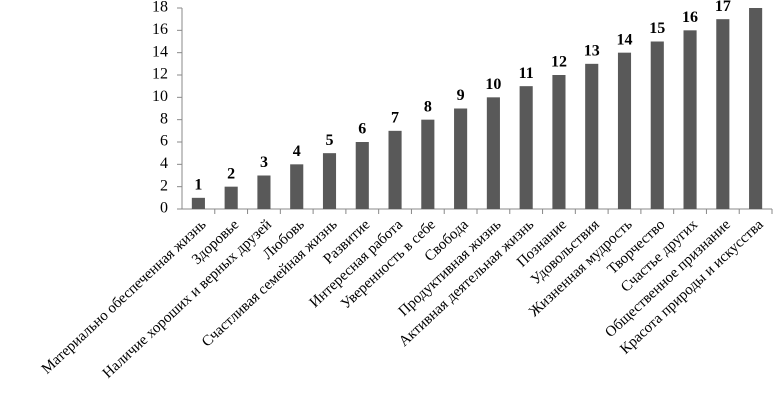 This screenshot has height=413, width=774. I want to click on value-label: 5, so click(330, 140).